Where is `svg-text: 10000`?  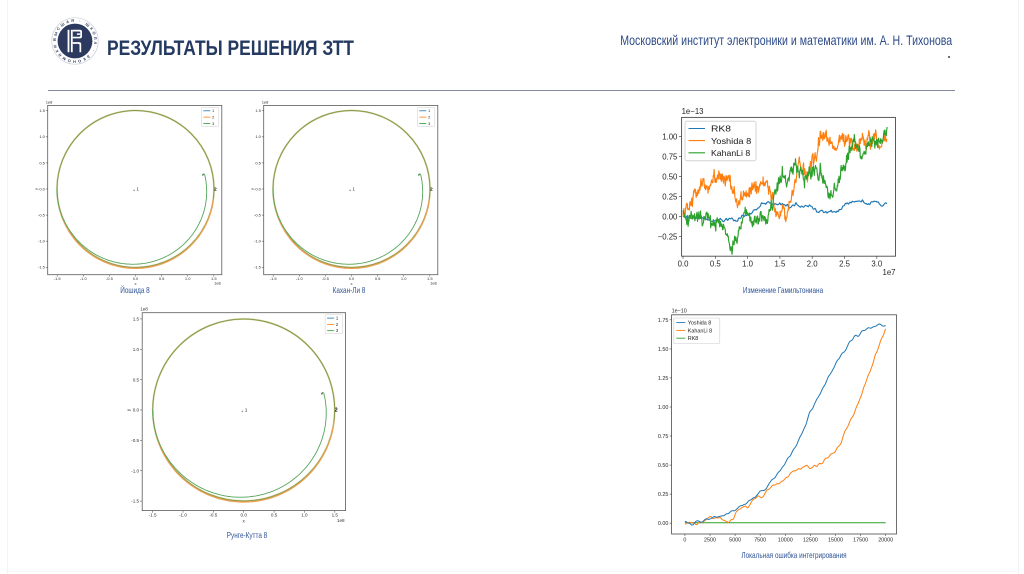
svg-text: 10000 is located at coordinates (785, 540).